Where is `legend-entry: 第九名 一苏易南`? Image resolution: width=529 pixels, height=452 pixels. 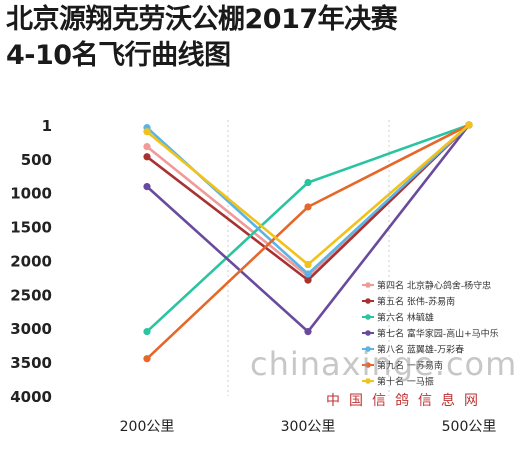 legend-entry: 第九名 一苏易南 is located at coordinates (410, 366).